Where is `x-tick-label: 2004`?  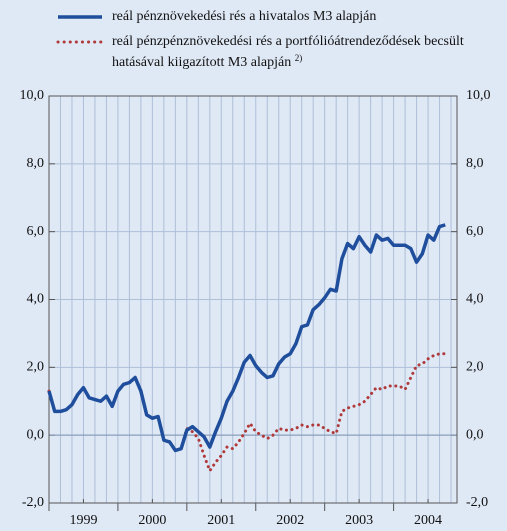 x-tick-label: 2004 is located at coordinates (428, 520).